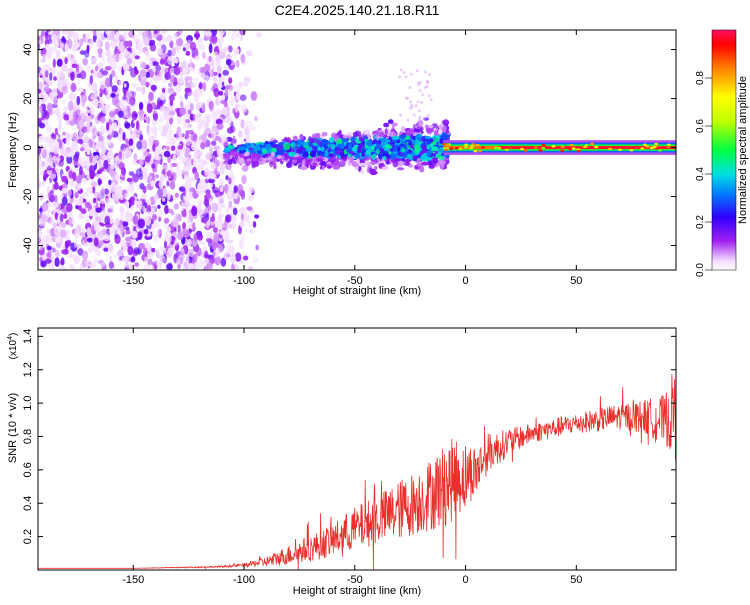 The height and width of the screenshot is (605, 750). I want to click on ytick-label: 0.8, so click(28, 436).